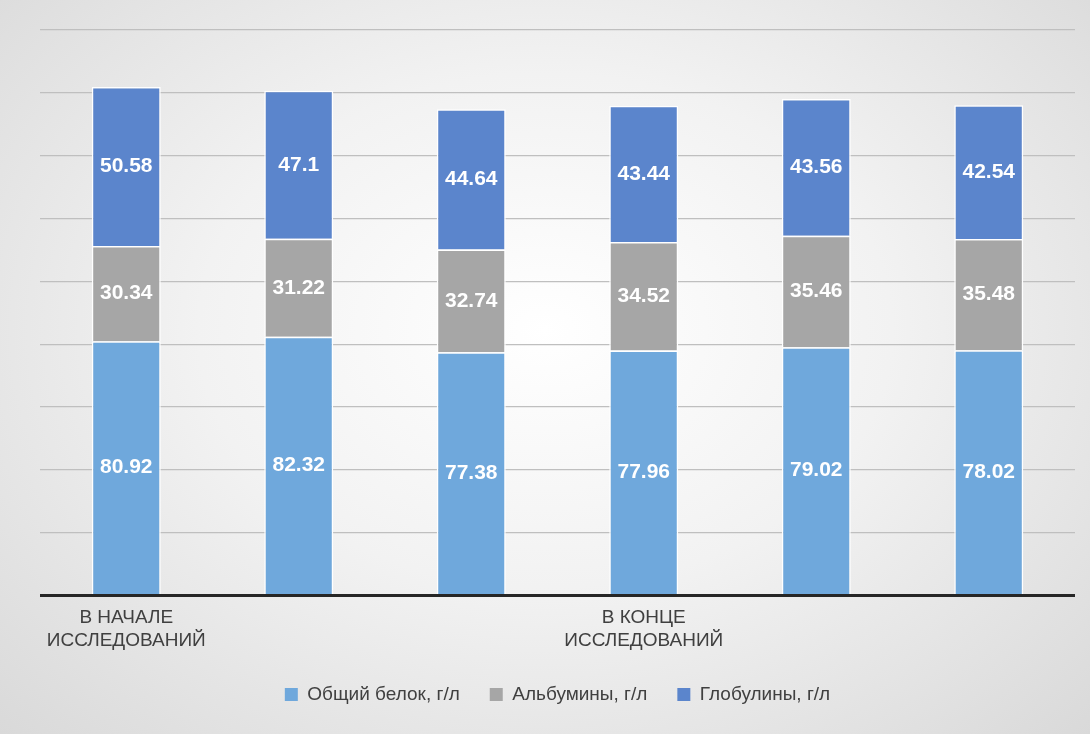 The height and width of the screenshot is (734, 1090). Describe the element at coordinates (383, 693) in the screenshot. I see `legend-label: Общий белок, г/л` at that location.